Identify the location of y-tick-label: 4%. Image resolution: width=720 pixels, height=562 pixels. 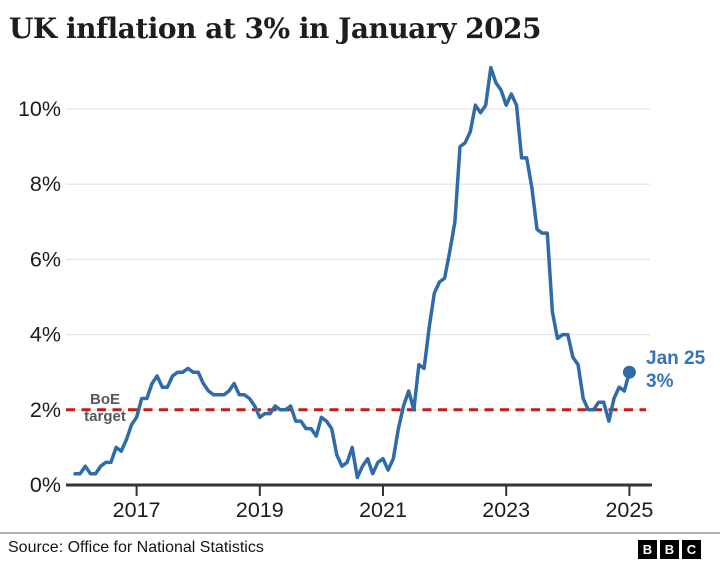
(45, 335).